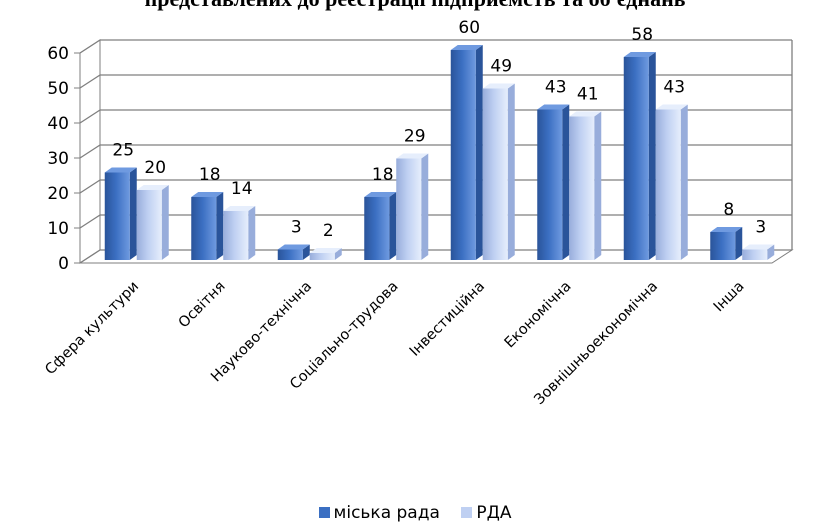 This screenshot has width=830, height=529. Describe the element at coordinates (538, 315) in the screenshot. I see `category-label-6: Економічна` at that location.